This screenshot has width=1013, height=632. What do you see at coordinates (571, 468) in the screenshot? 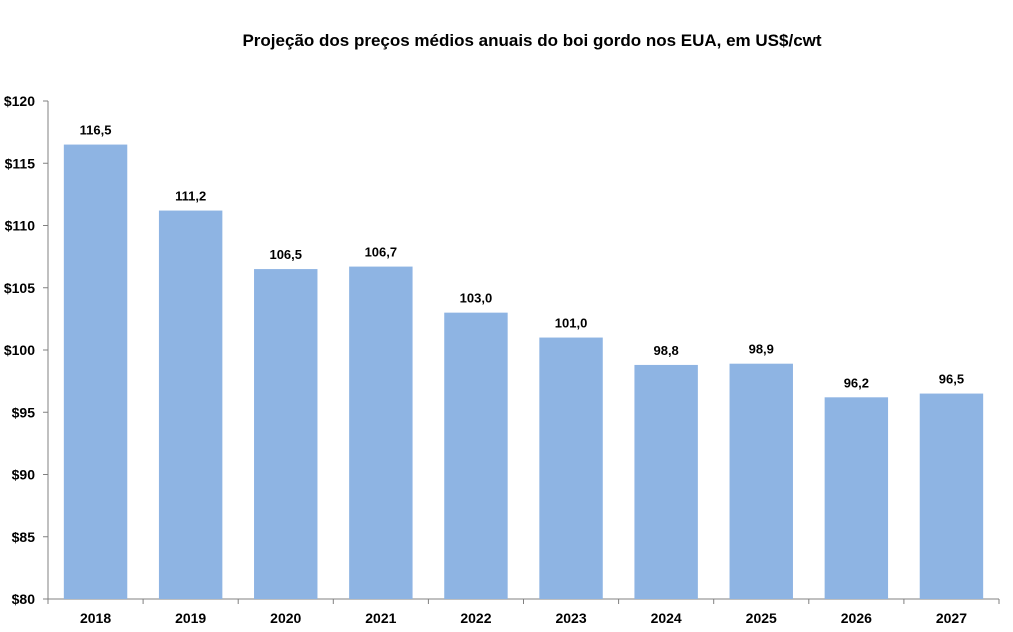
I see `bar-2023` at bounding box center [571, 468].